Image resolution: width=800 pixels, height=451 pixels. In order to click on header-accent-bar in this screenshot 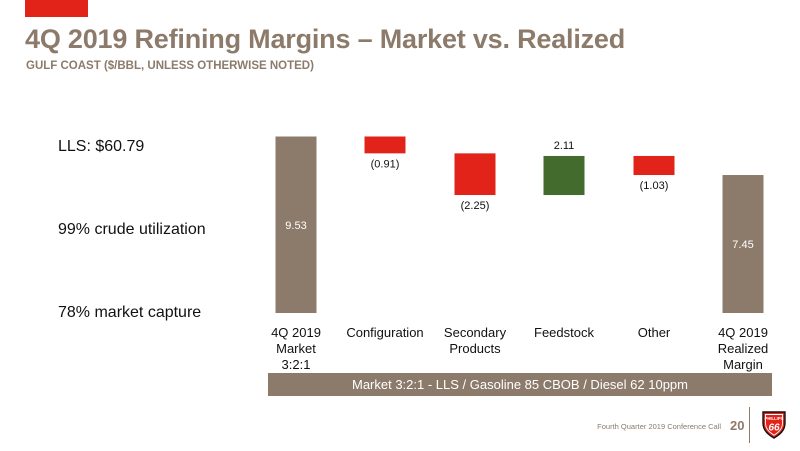, I will do `click(56, 8)`.